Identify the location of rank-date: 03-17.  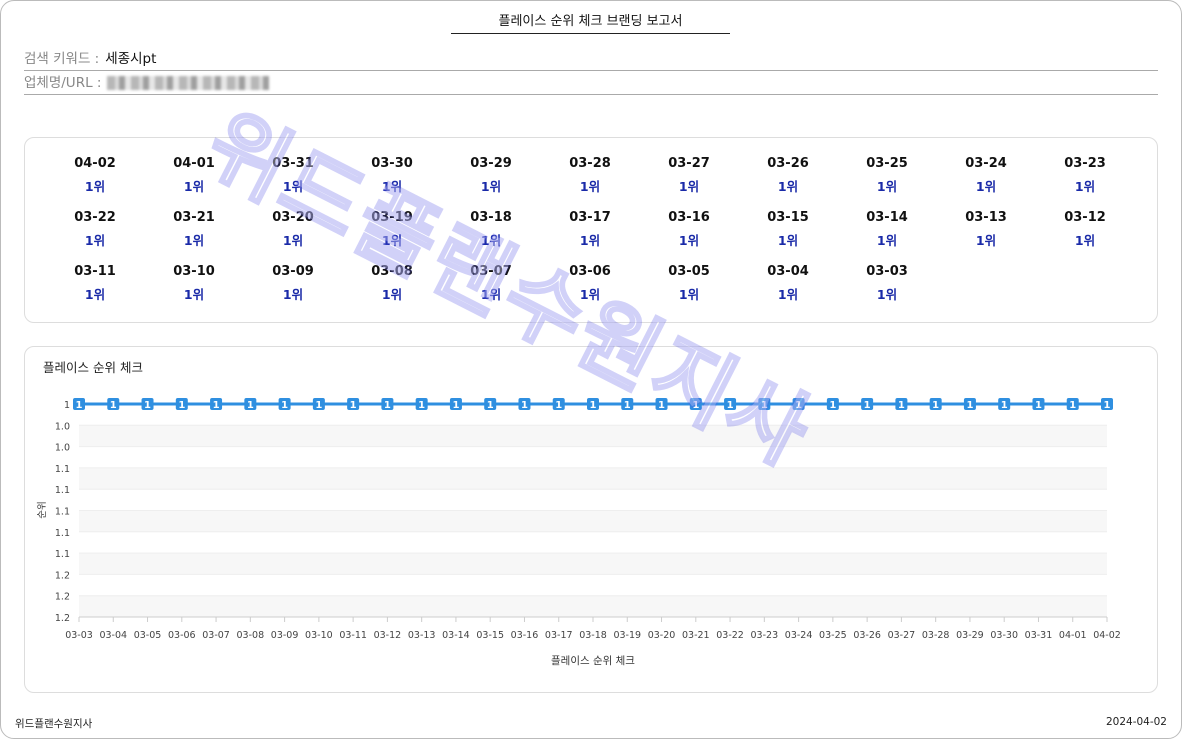
(590, 217).